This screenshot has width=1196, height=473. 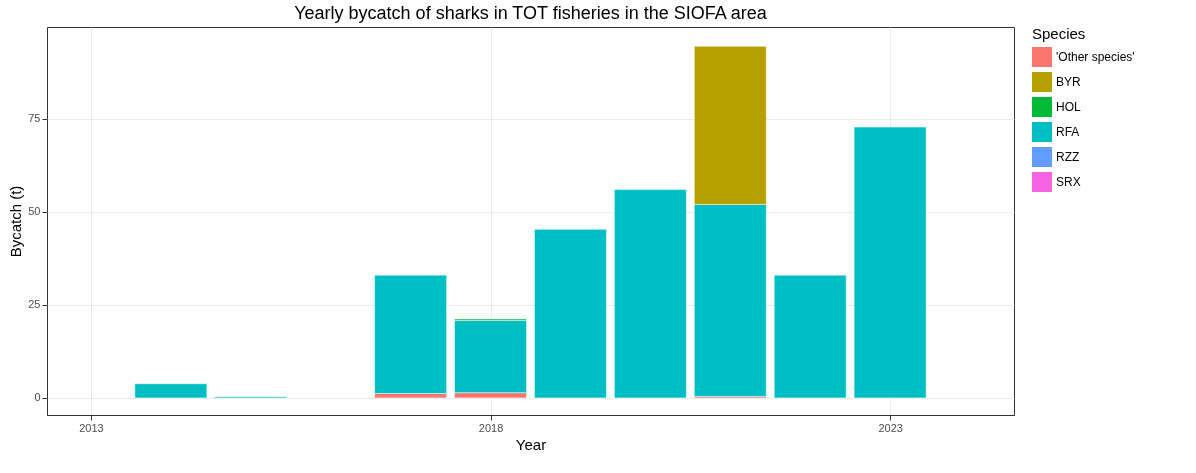 I want to click on legend-title: Species, so click(x=1059, y=33).